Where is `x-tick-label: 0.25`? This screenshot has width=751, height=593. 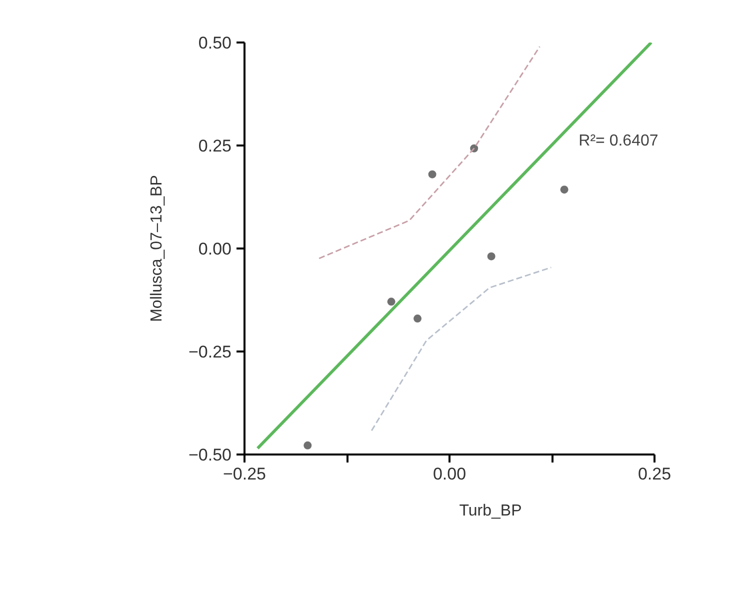 x-tick-label: 0.25 is located at coordinates (655, 474).